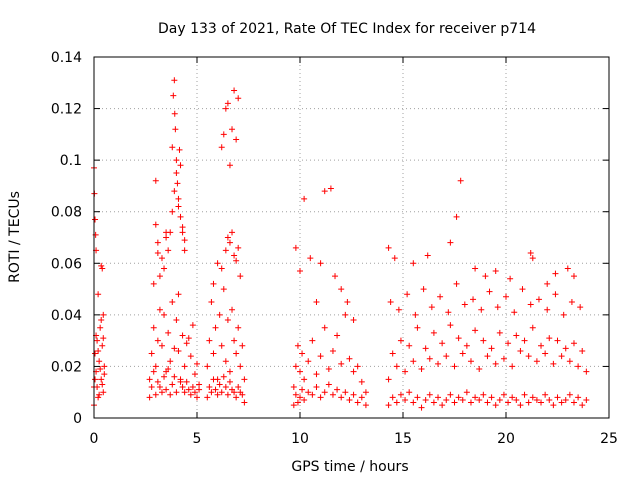  What do you see at coordinates (66, 58) in the screenshot?
I see `y-tick-label: 0.14` at bounding box center [66, 58].